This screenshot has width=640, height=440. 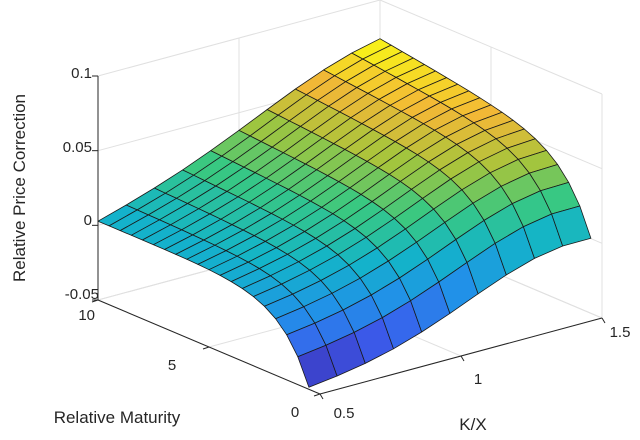 What do you see at coordinates (344, 413) in the screenshot?
I see `x-tick-label-0.5: 0.5` at bounding box center [344, 413].